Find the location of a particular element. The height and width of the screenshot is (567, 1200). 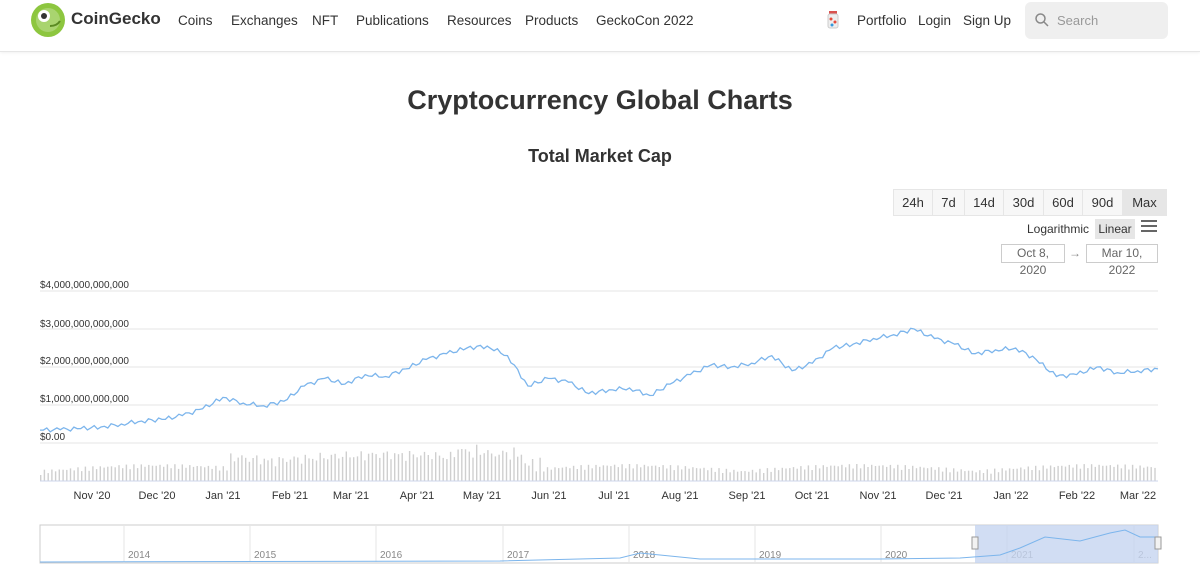

nav-exchanges: Exchanges is located at coordinates (264, 20).